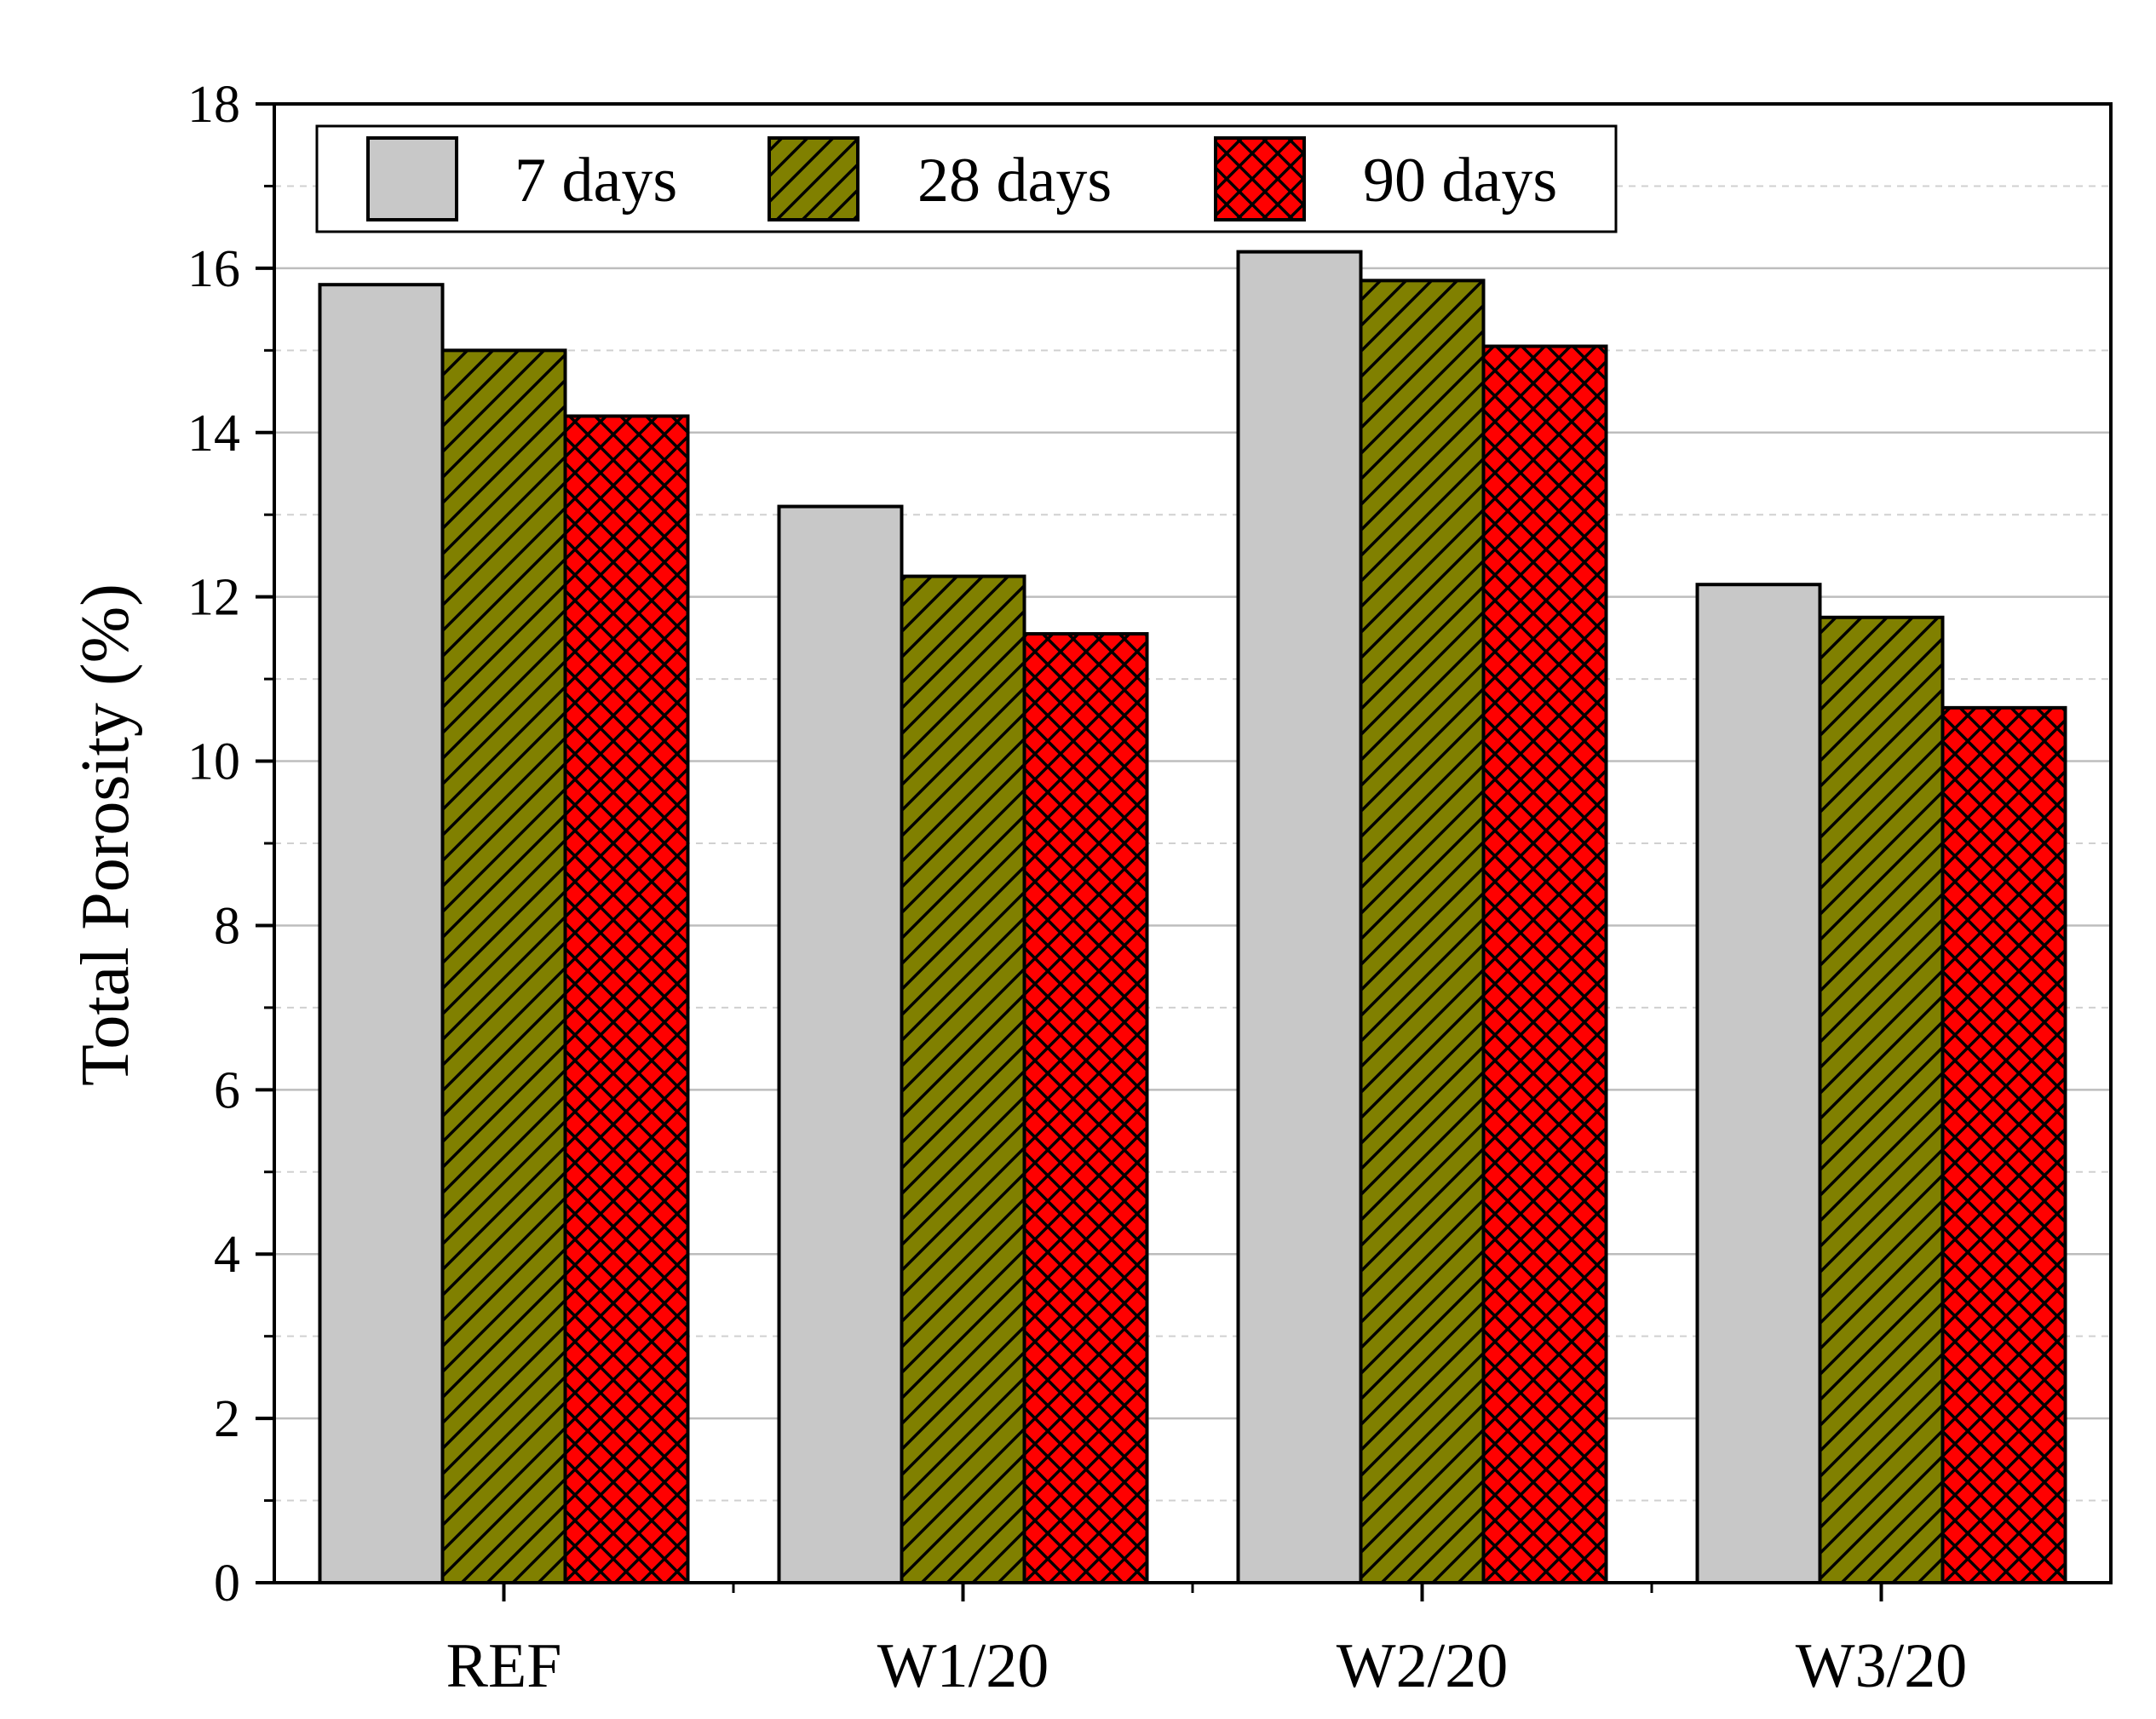 The height and width of the screenshot is (1719, 2156). What do you see at coordinates (963, 1666) in the screenshot?
I see `x-category-label: W1/20` at bounding box center [963, 1666].